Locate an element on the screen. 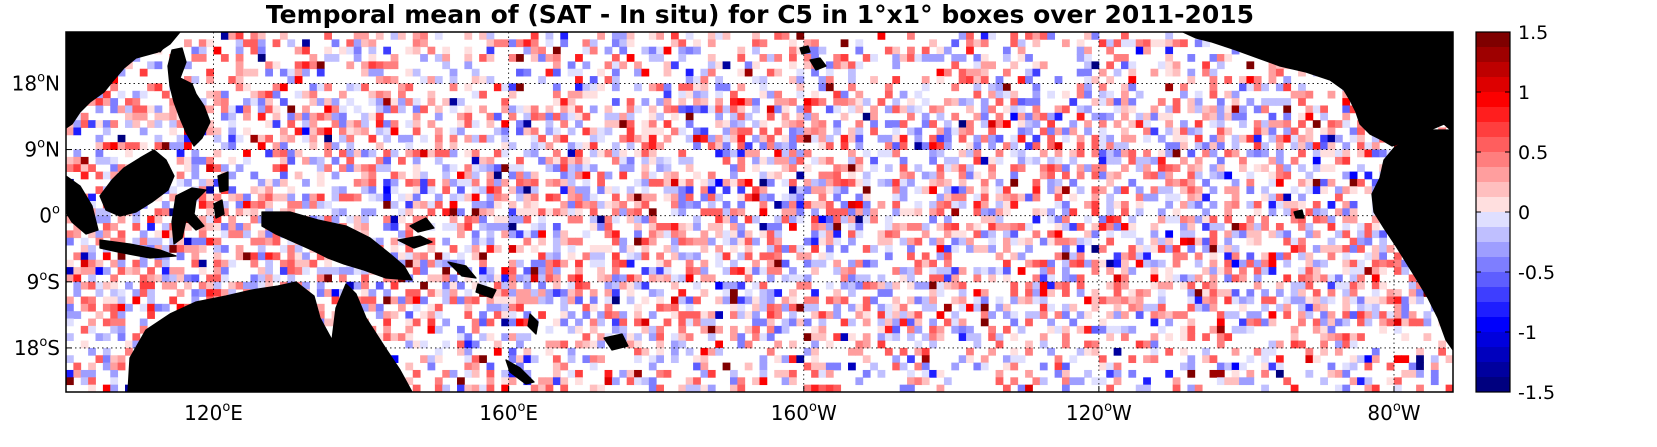 This screenshot has width=1657, height=447. colorbar-level is located at coordinates (1493, 220).